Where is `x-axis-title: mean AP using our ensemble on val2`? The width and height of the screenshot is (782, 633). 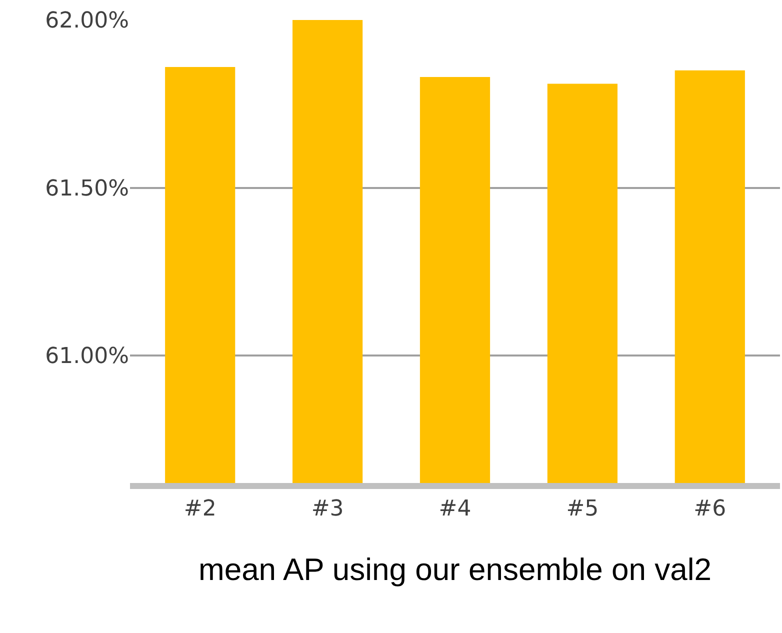
x-axis-title: mean AP using our ensemble on val2 is located at coordinates (455, 570).